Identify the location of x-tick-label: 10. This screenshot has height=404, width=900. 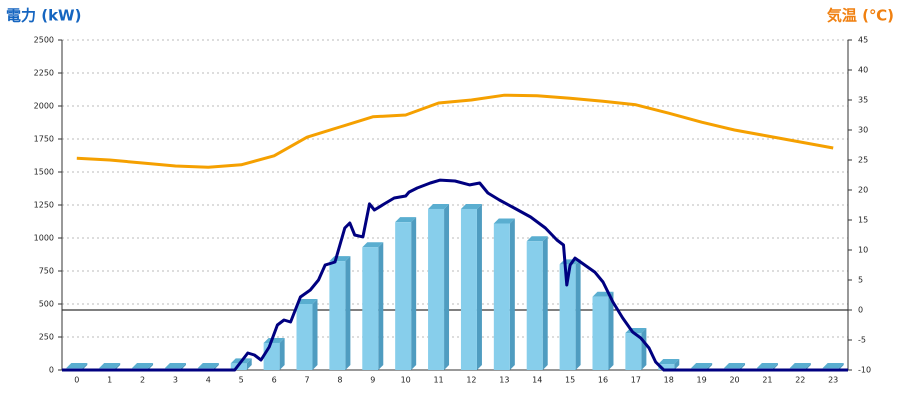
(406, 380).